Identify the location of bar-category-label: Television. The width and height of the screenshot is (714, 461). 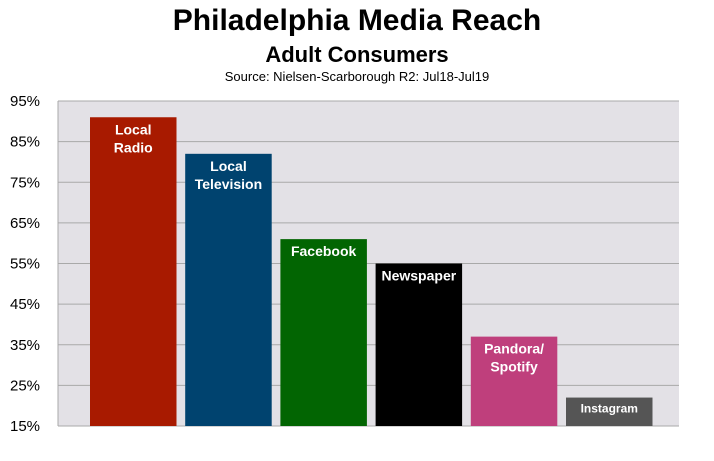
(228, 184).